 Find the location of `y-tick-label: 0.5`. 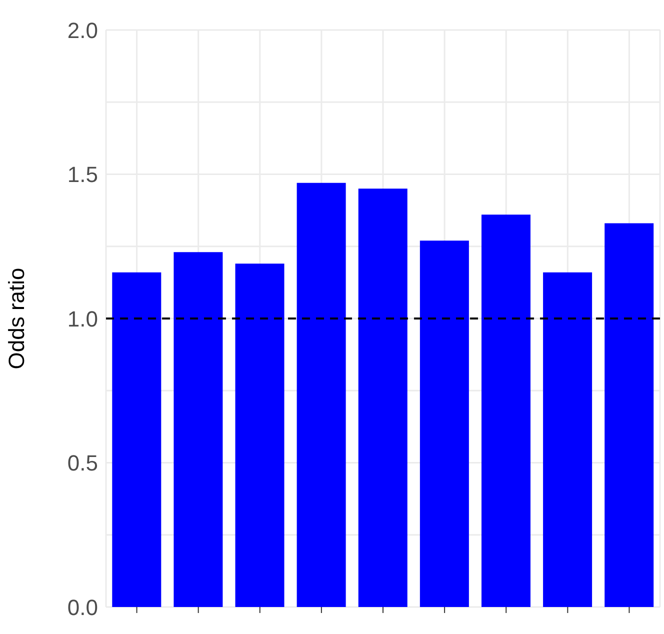

y-tick-label: 0.5 is located at coordinates (82, 463).